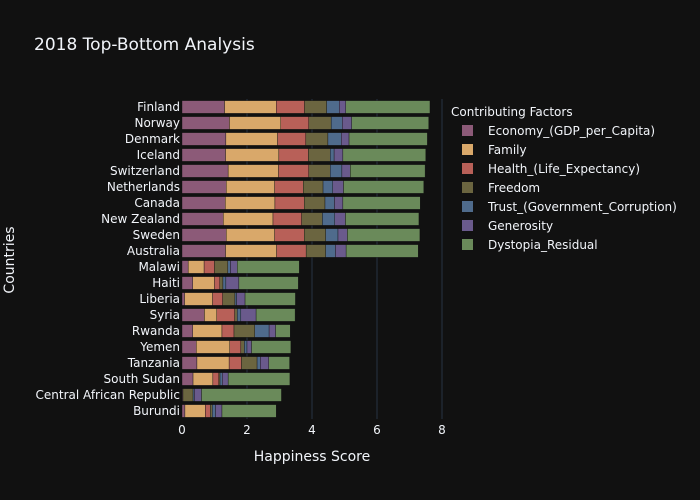 Image resolution: width=700 pixels, height=500 pixels. I want to click on chart-title: 2018 Top-Bottom Analysis, so click(144, 45).